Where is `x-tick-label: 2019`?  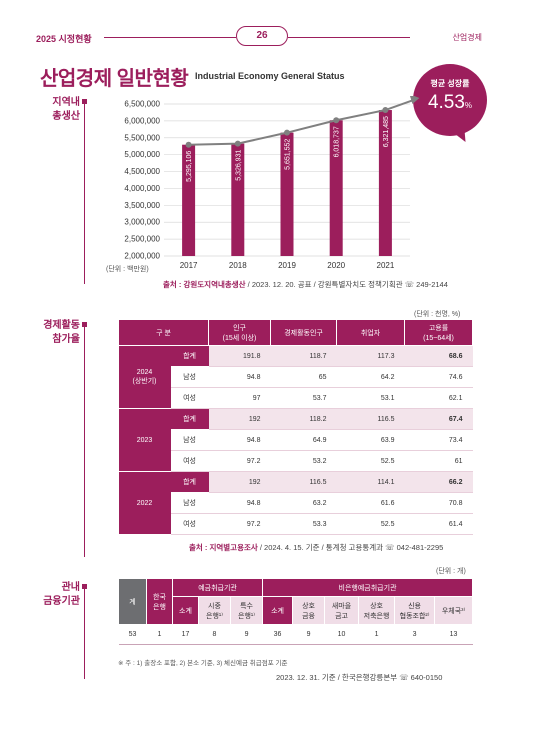 x-tick-label: 2019 is located at coordinates (287, 265).